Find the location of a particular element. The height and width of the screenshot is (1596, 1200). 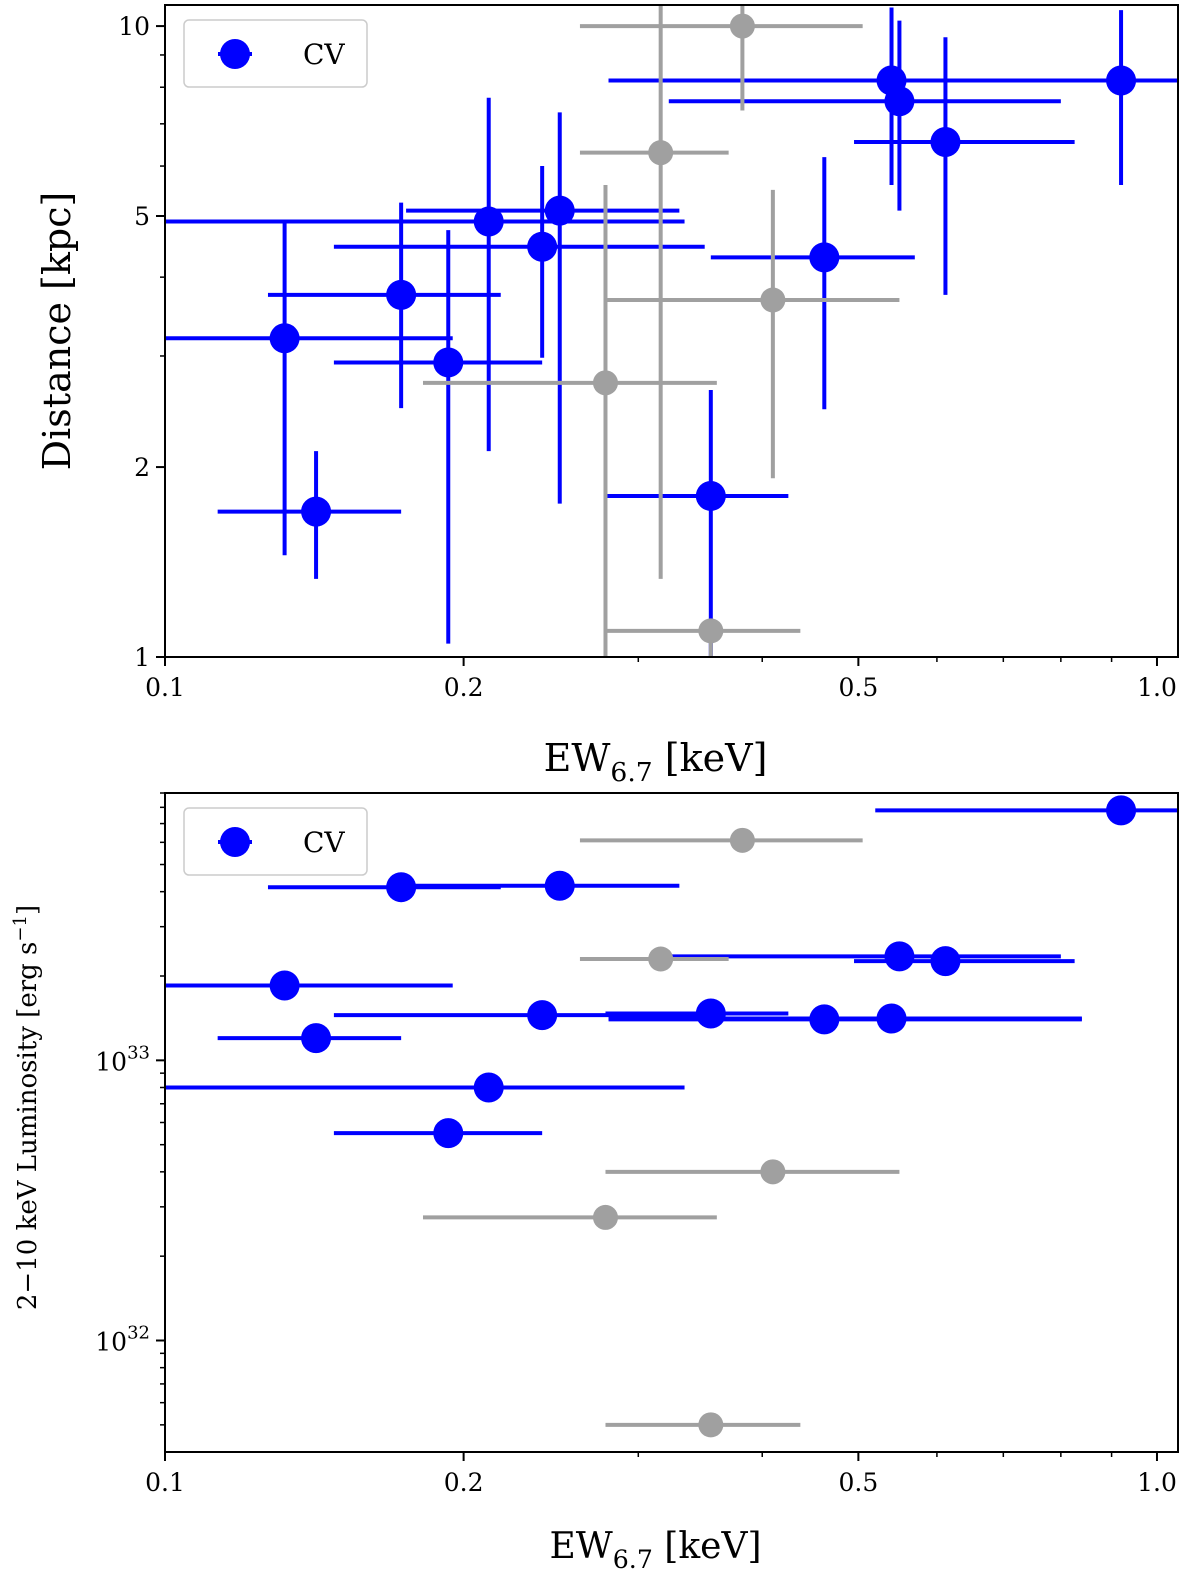

y-axis-label-sup: −1 is located at coordinates (20, 928).